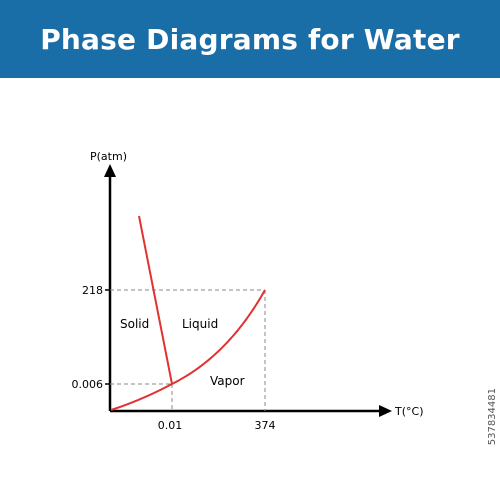 This screenshot has height=498, width=500. I want to click on y-axis-arrow, so click(110, 170).